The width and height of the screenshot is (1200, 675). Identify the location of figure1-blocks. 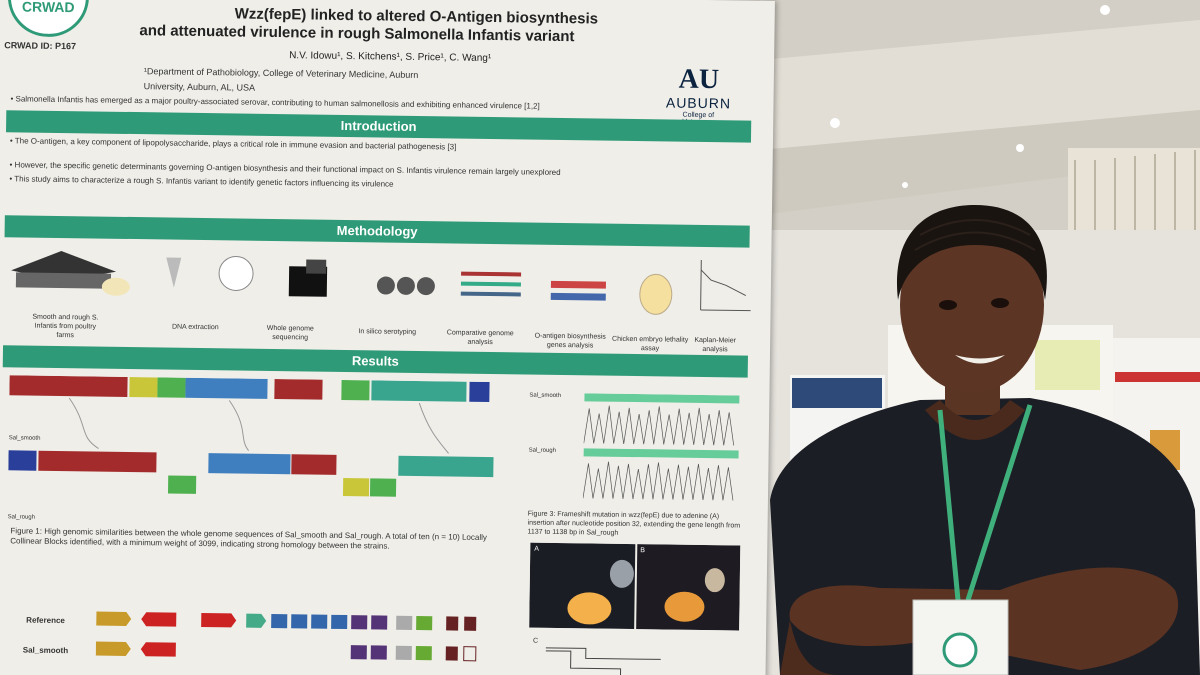
(251, 436).